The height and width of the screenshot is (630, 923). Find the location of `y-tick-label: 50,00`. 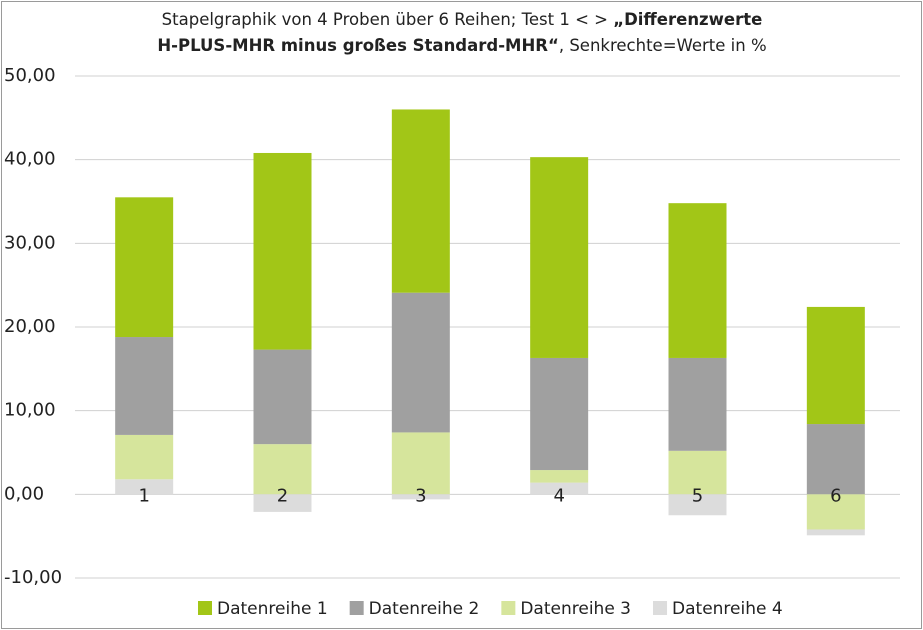

y-tick-label: 50,00 is located at coordinates (30, 75).